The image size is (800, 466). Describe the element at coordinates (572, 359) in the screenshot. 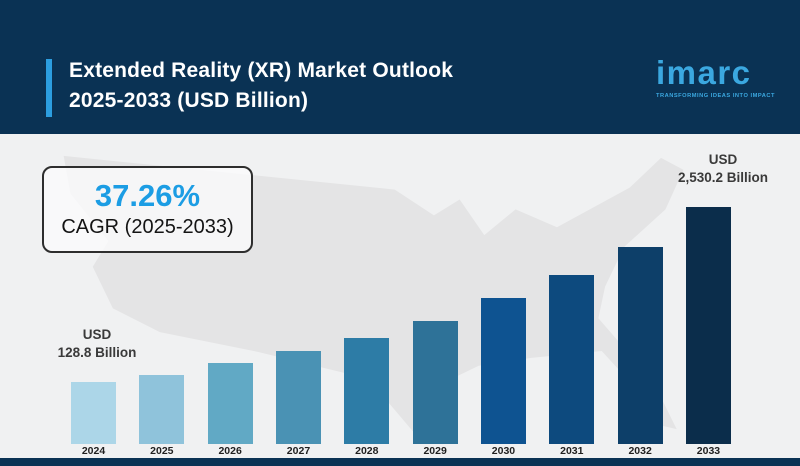

I see `bar-2031` at that location.